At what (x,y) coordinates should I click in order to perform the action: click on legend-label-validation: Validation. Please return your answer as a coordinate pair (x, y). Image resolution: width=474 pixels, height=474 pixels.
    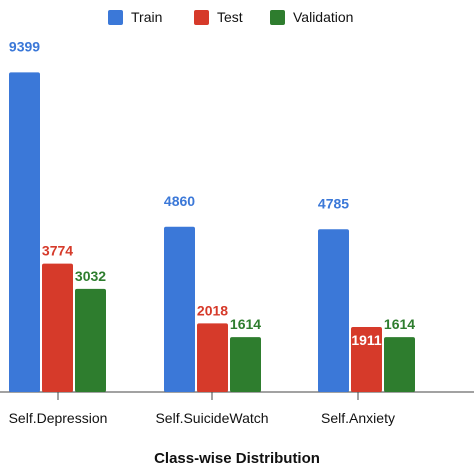
    Looking at the image, I should click on (323, 17).